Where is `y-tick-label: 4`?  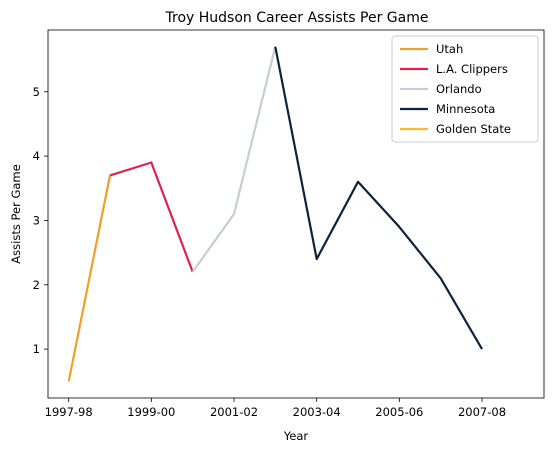
y-tick-label: 4 is located at coordinates (36, 156).